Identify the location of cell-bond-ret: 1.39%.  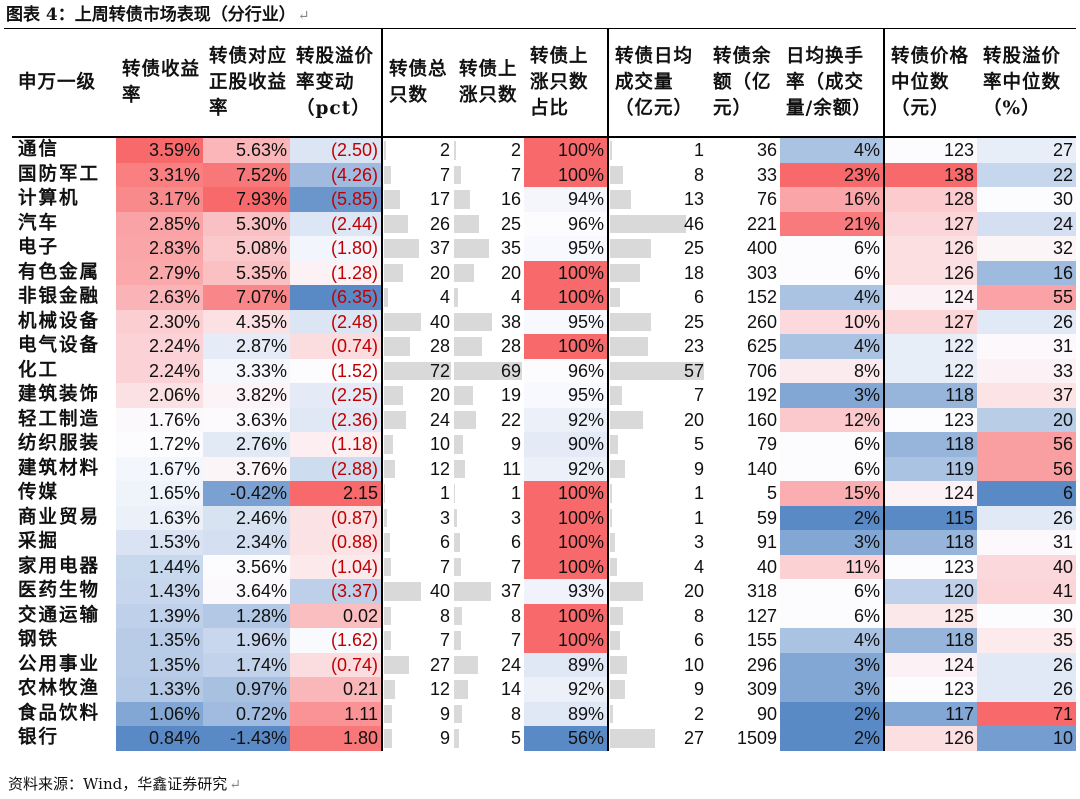
(159, 615).